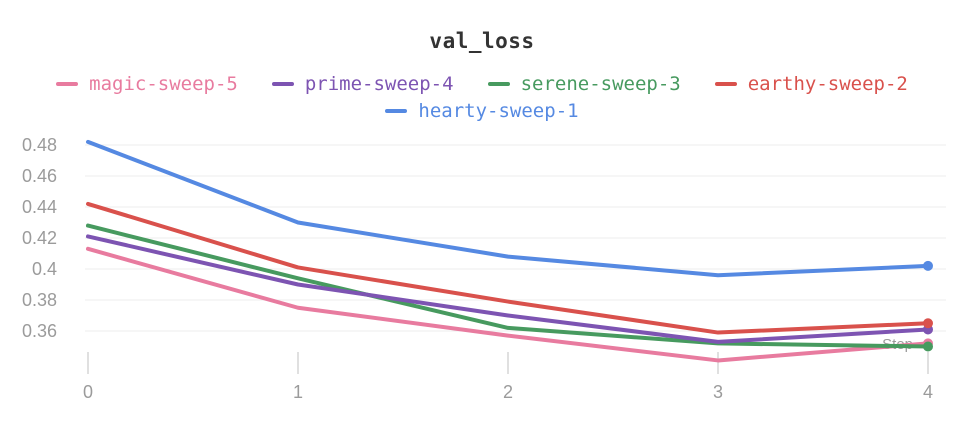 Image resolution: width=964 pixels, height=435 pixels. I want to click on y-tick-label: 0.42, so click(39, 238).